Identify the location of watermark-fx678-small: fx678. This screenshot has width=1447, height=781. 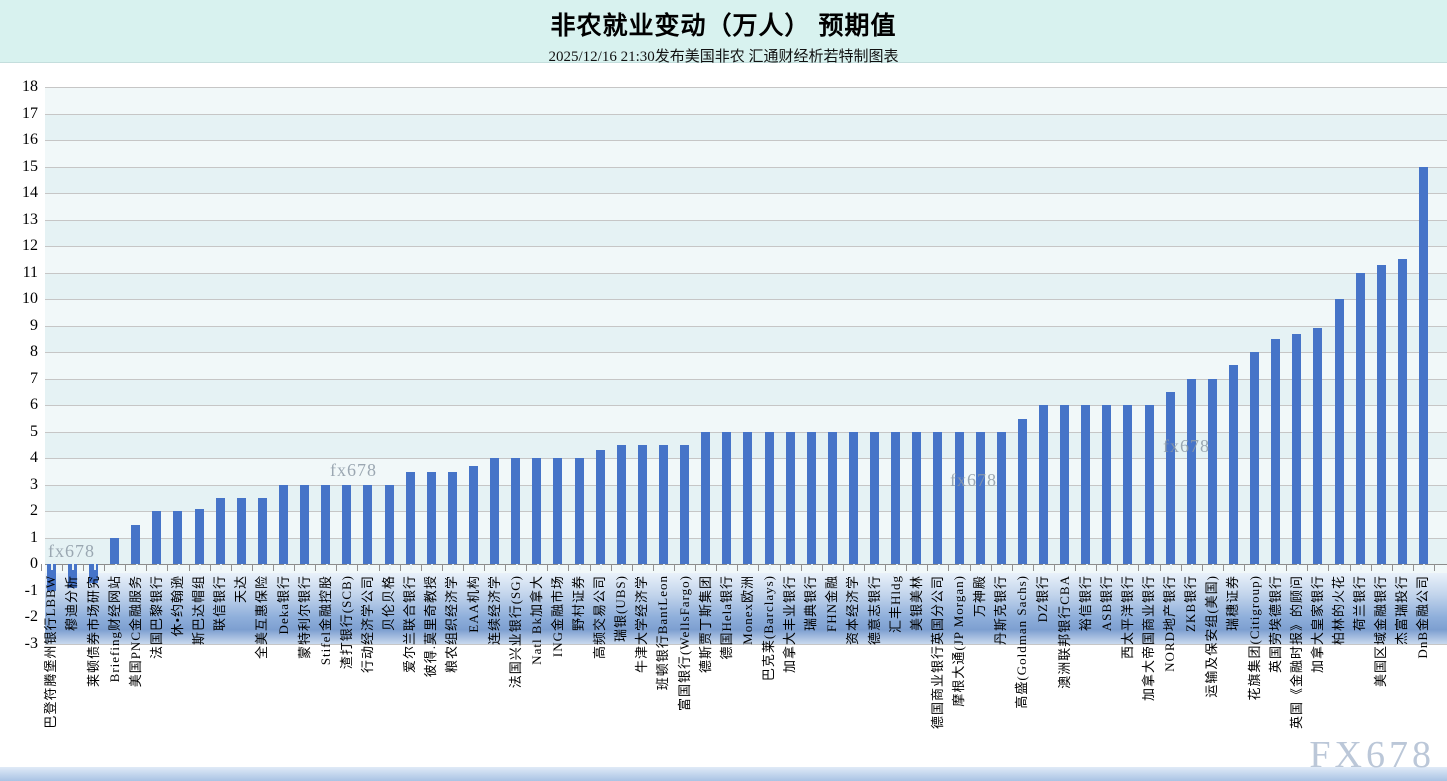
(1186, 446).